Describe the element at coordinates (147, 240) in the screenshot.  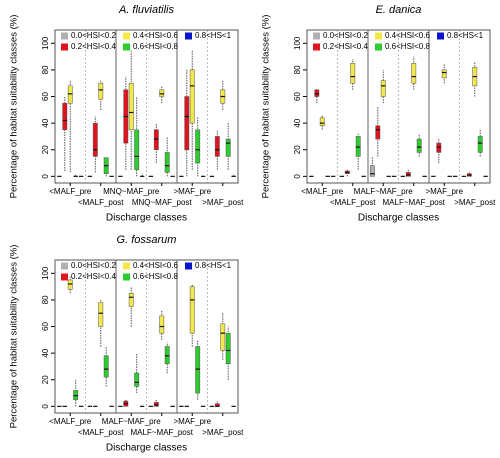
I see `panel-title: G. fossarum` at that location.